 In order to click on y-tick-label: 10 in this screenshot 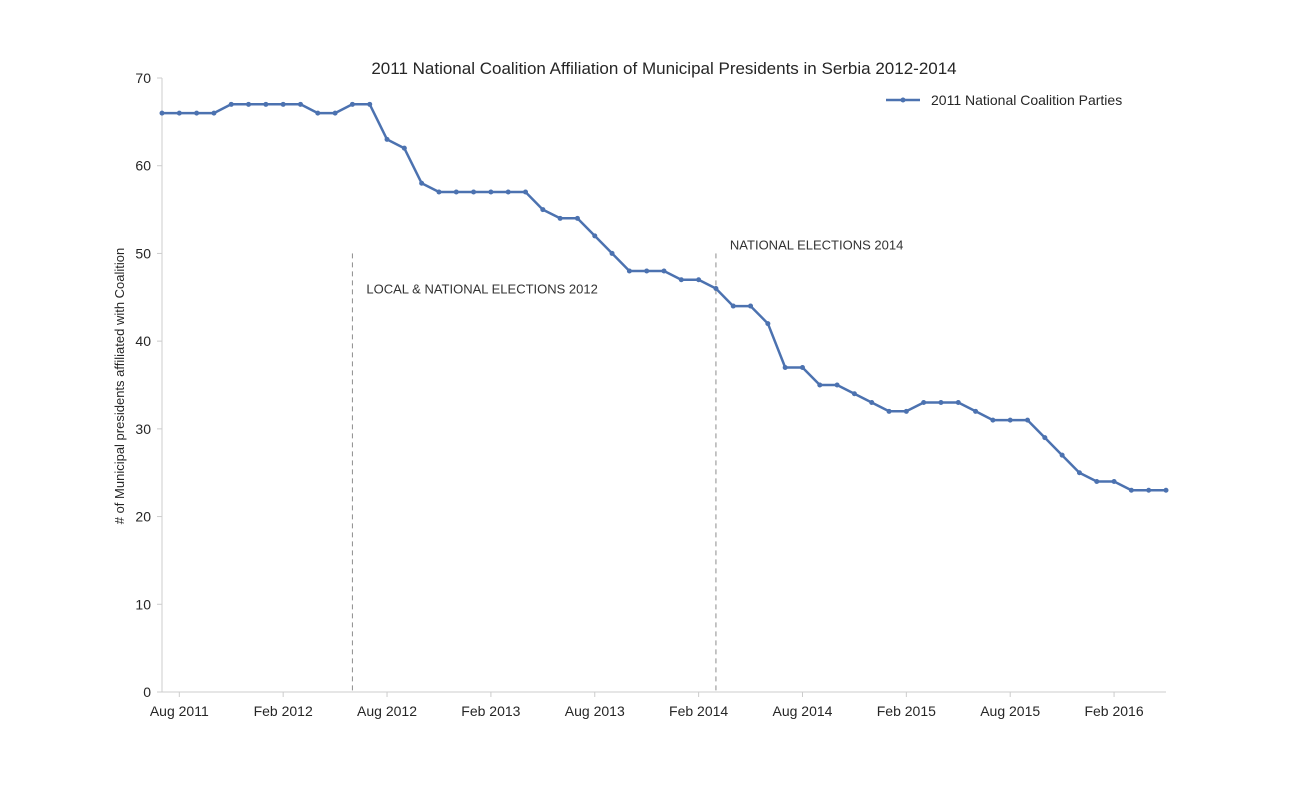, I will do `click(143, 604)`.